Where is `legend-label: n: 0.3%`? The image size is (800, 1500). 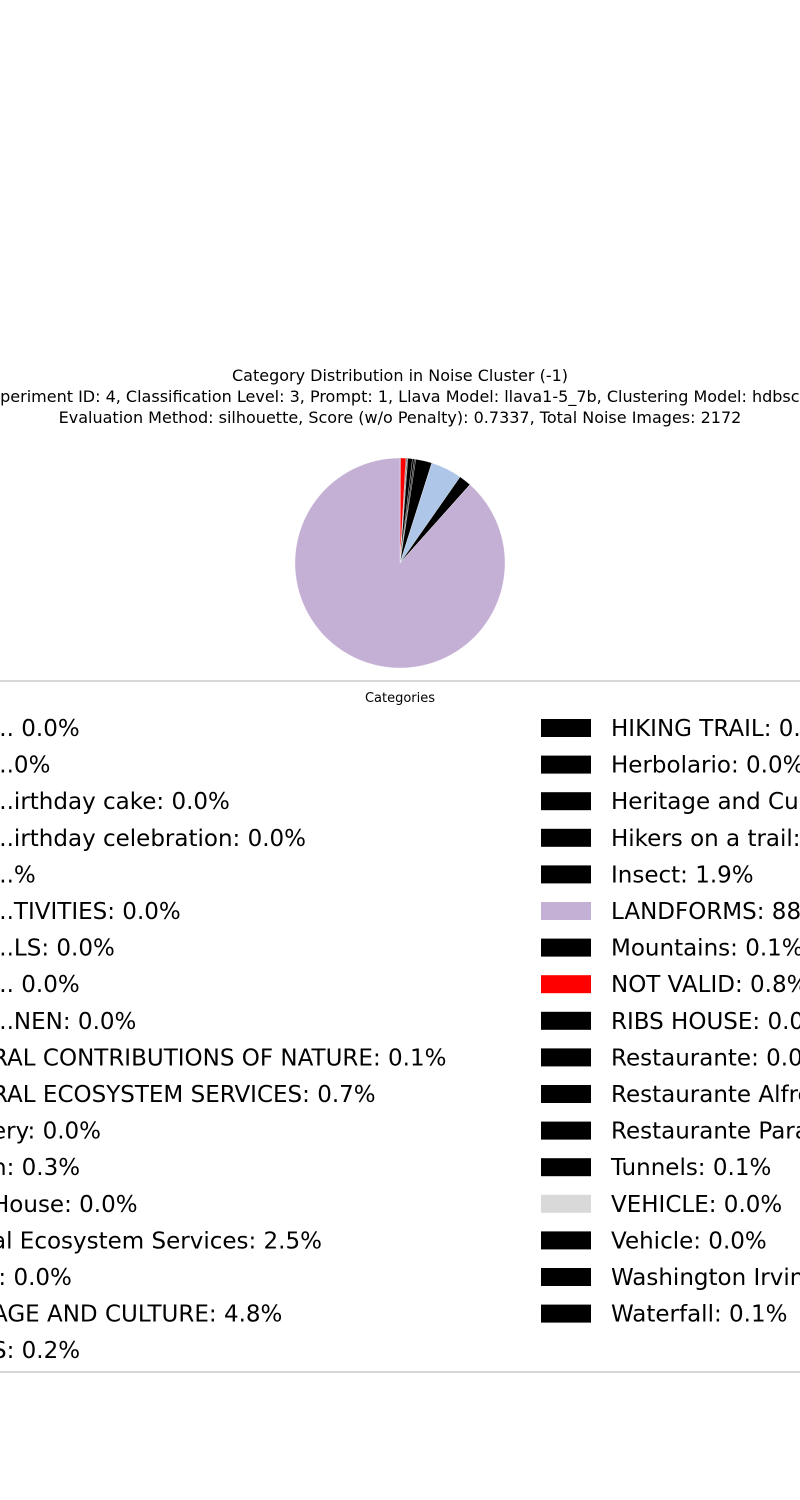 legend-label: n: 0.3% is located at coordinates (40, 1168).